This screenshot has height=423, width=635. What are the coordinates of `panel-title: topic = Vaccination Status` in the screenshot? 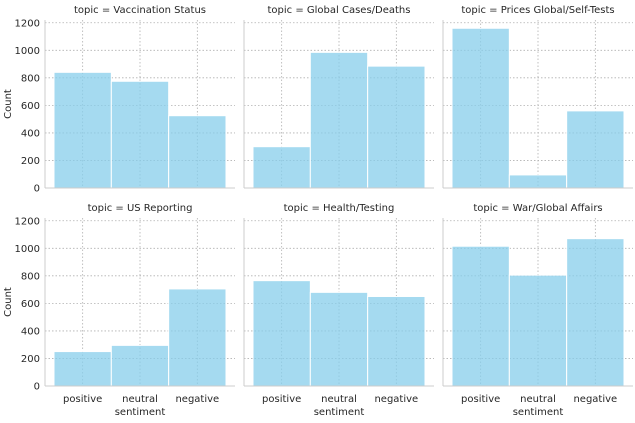 It's located at (140, 10).